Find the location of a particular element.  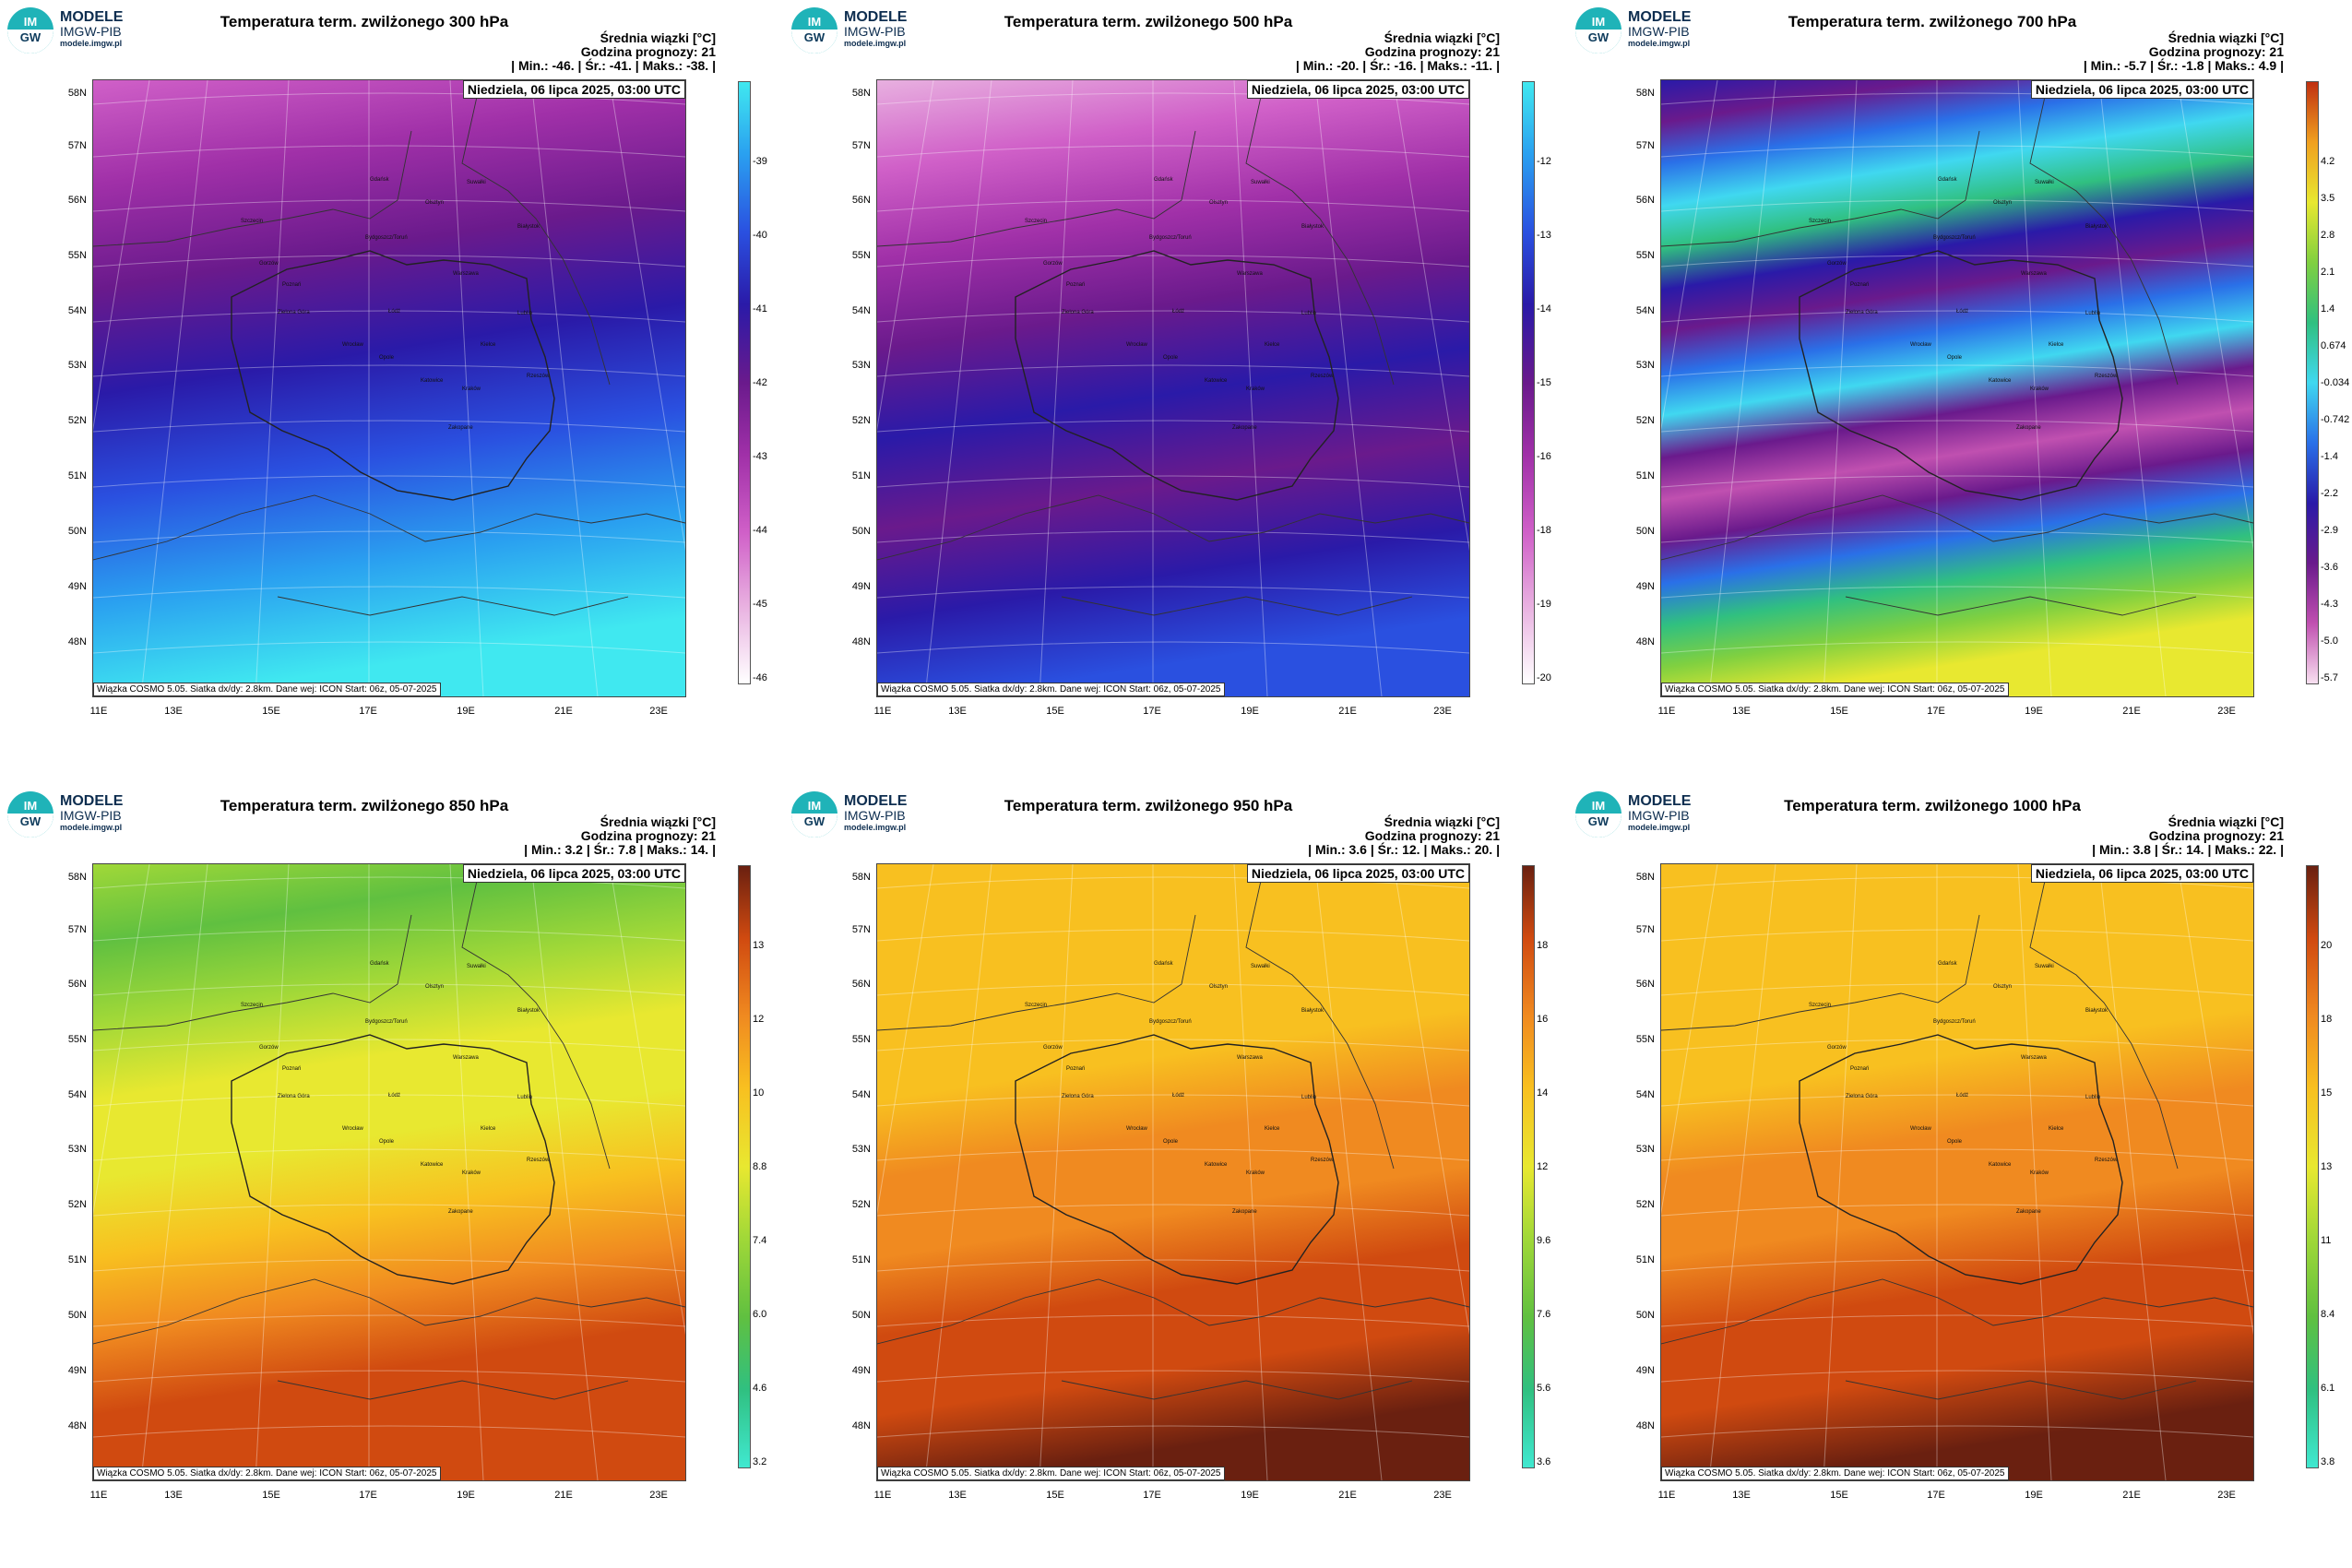

colorbar-tick: 14 is located at coordinates (1543, 1093).